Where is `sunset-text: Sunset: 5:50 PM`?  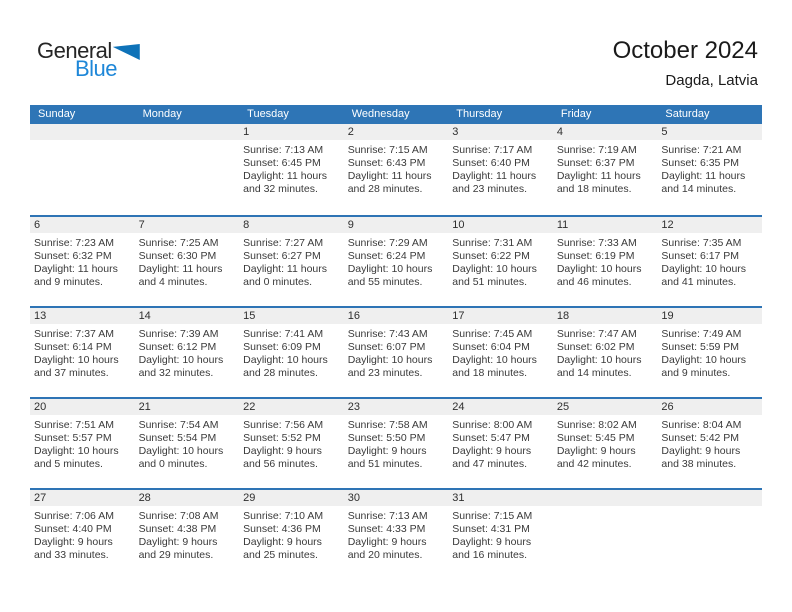
sunset-text: Sunset: 5:50 PM is located at coordinates (386, 438).